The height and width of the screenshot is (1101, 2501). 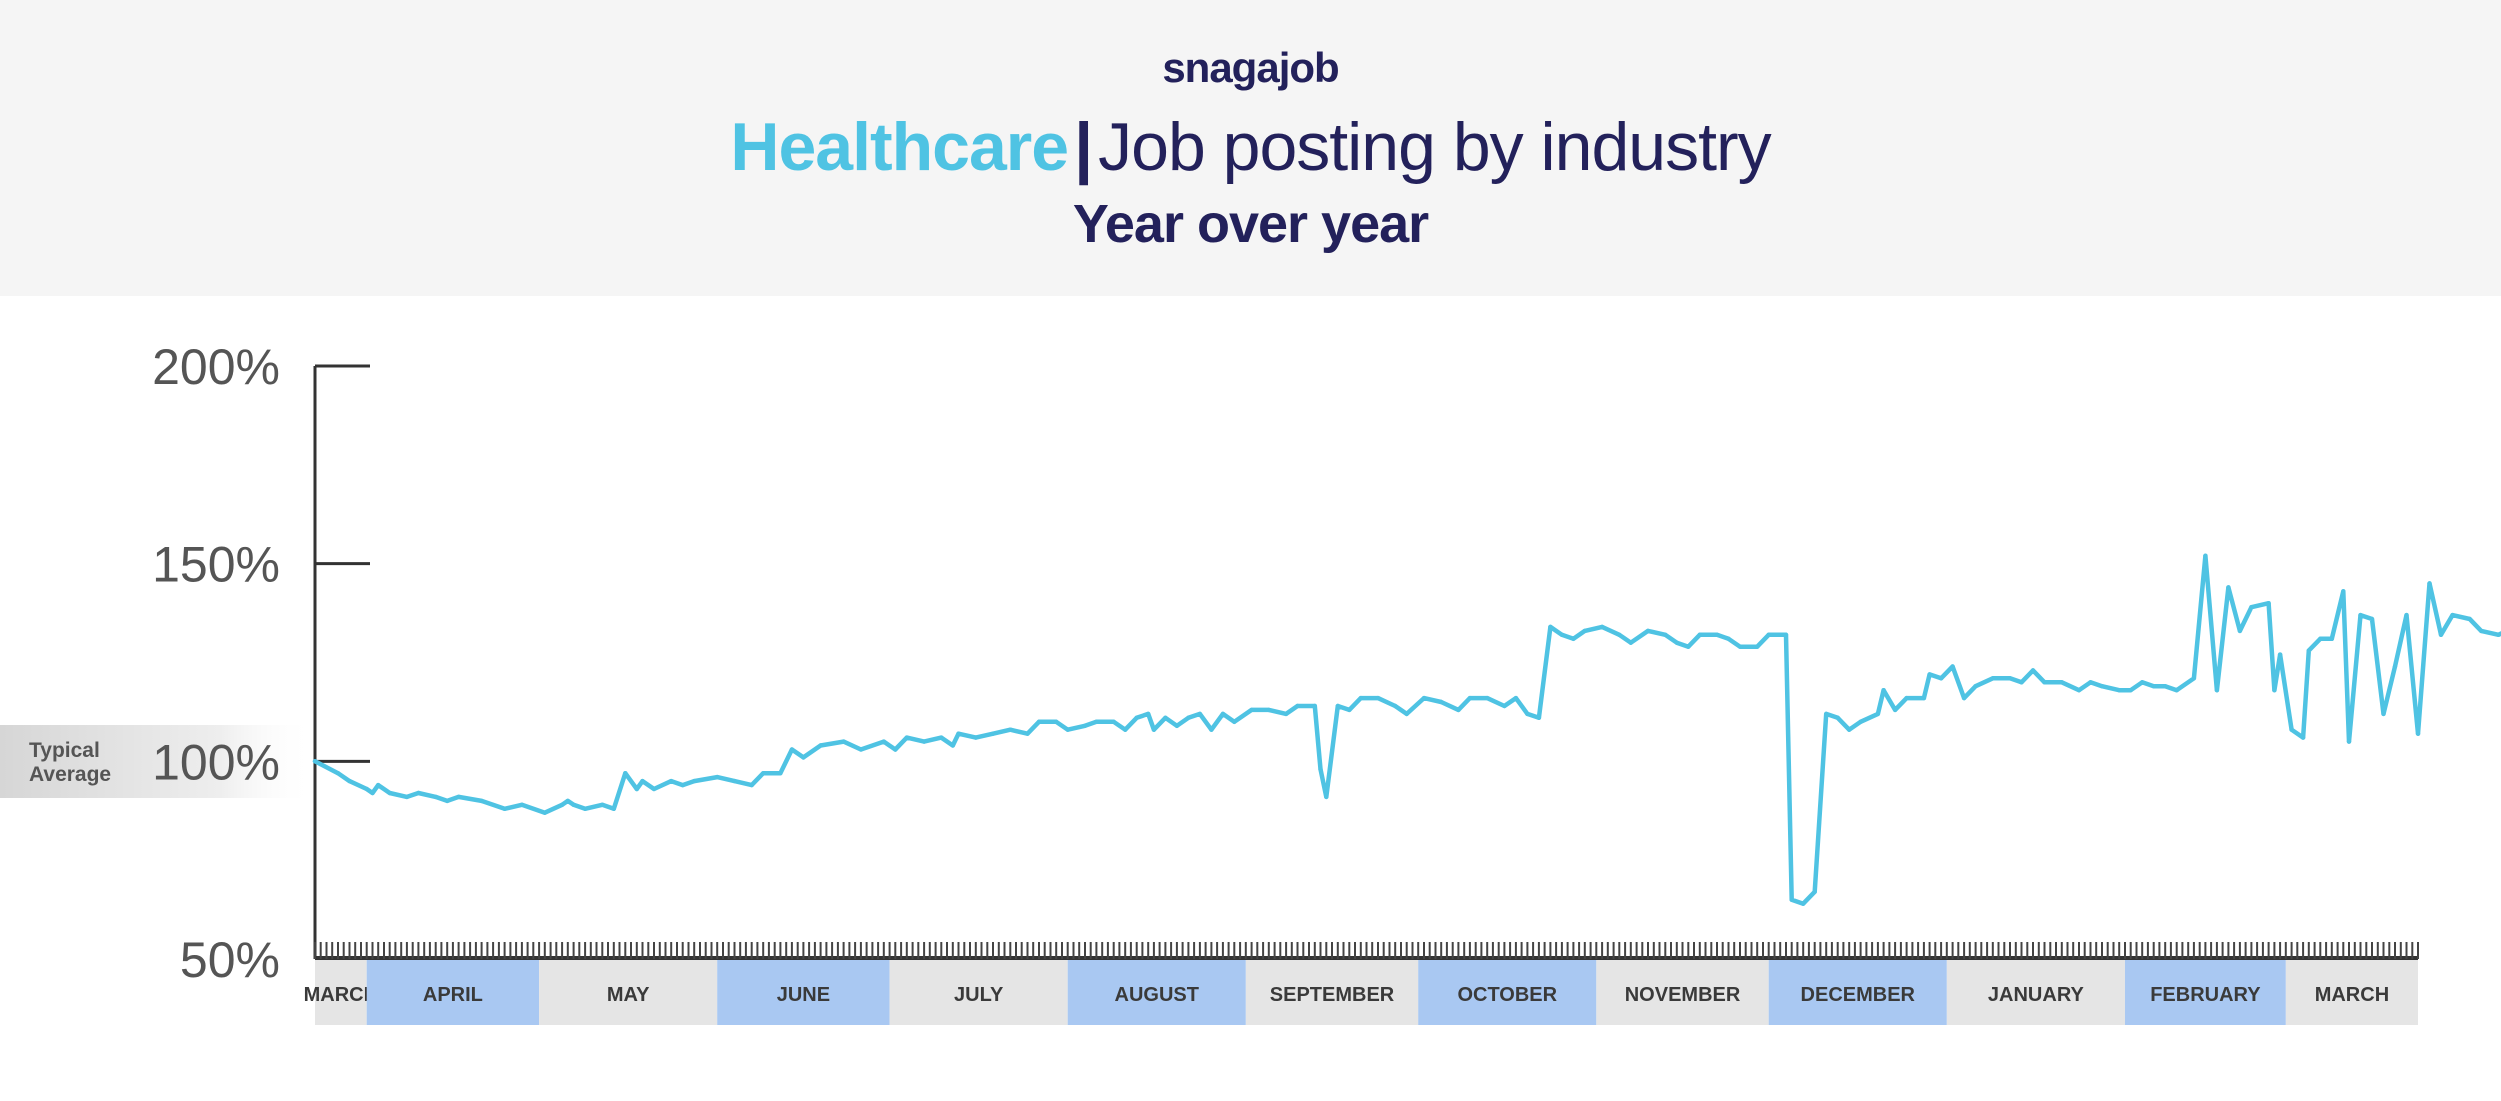 What do you see at coordinates (1250, 67) in the screenshot?
I see `brand-logo: snagajob` at bounding box center [1250, 67].